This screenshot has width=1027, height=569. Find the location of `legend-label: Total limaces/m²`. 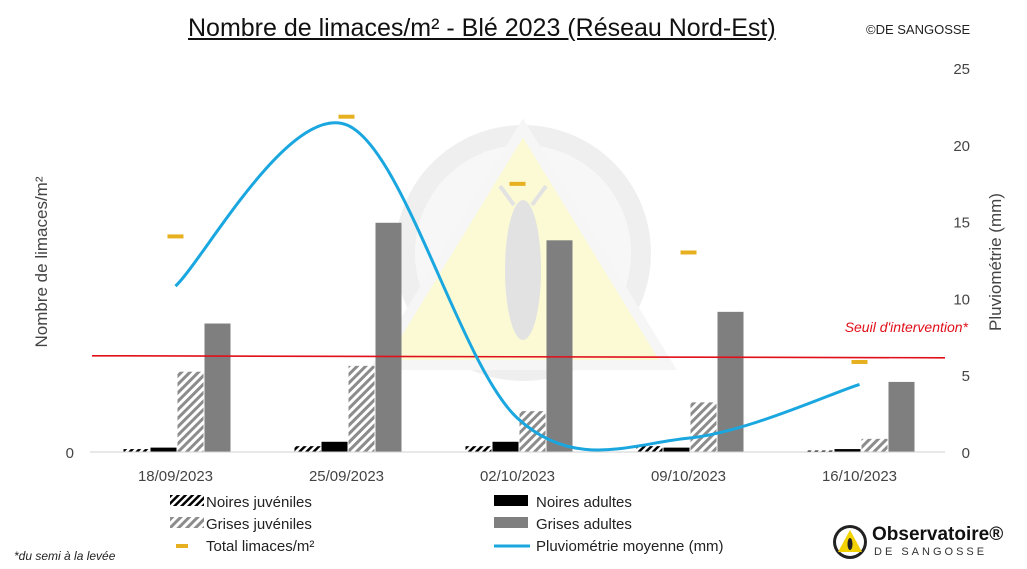

legend-label: Total limaces/m² is located at coordinates (260, 546).